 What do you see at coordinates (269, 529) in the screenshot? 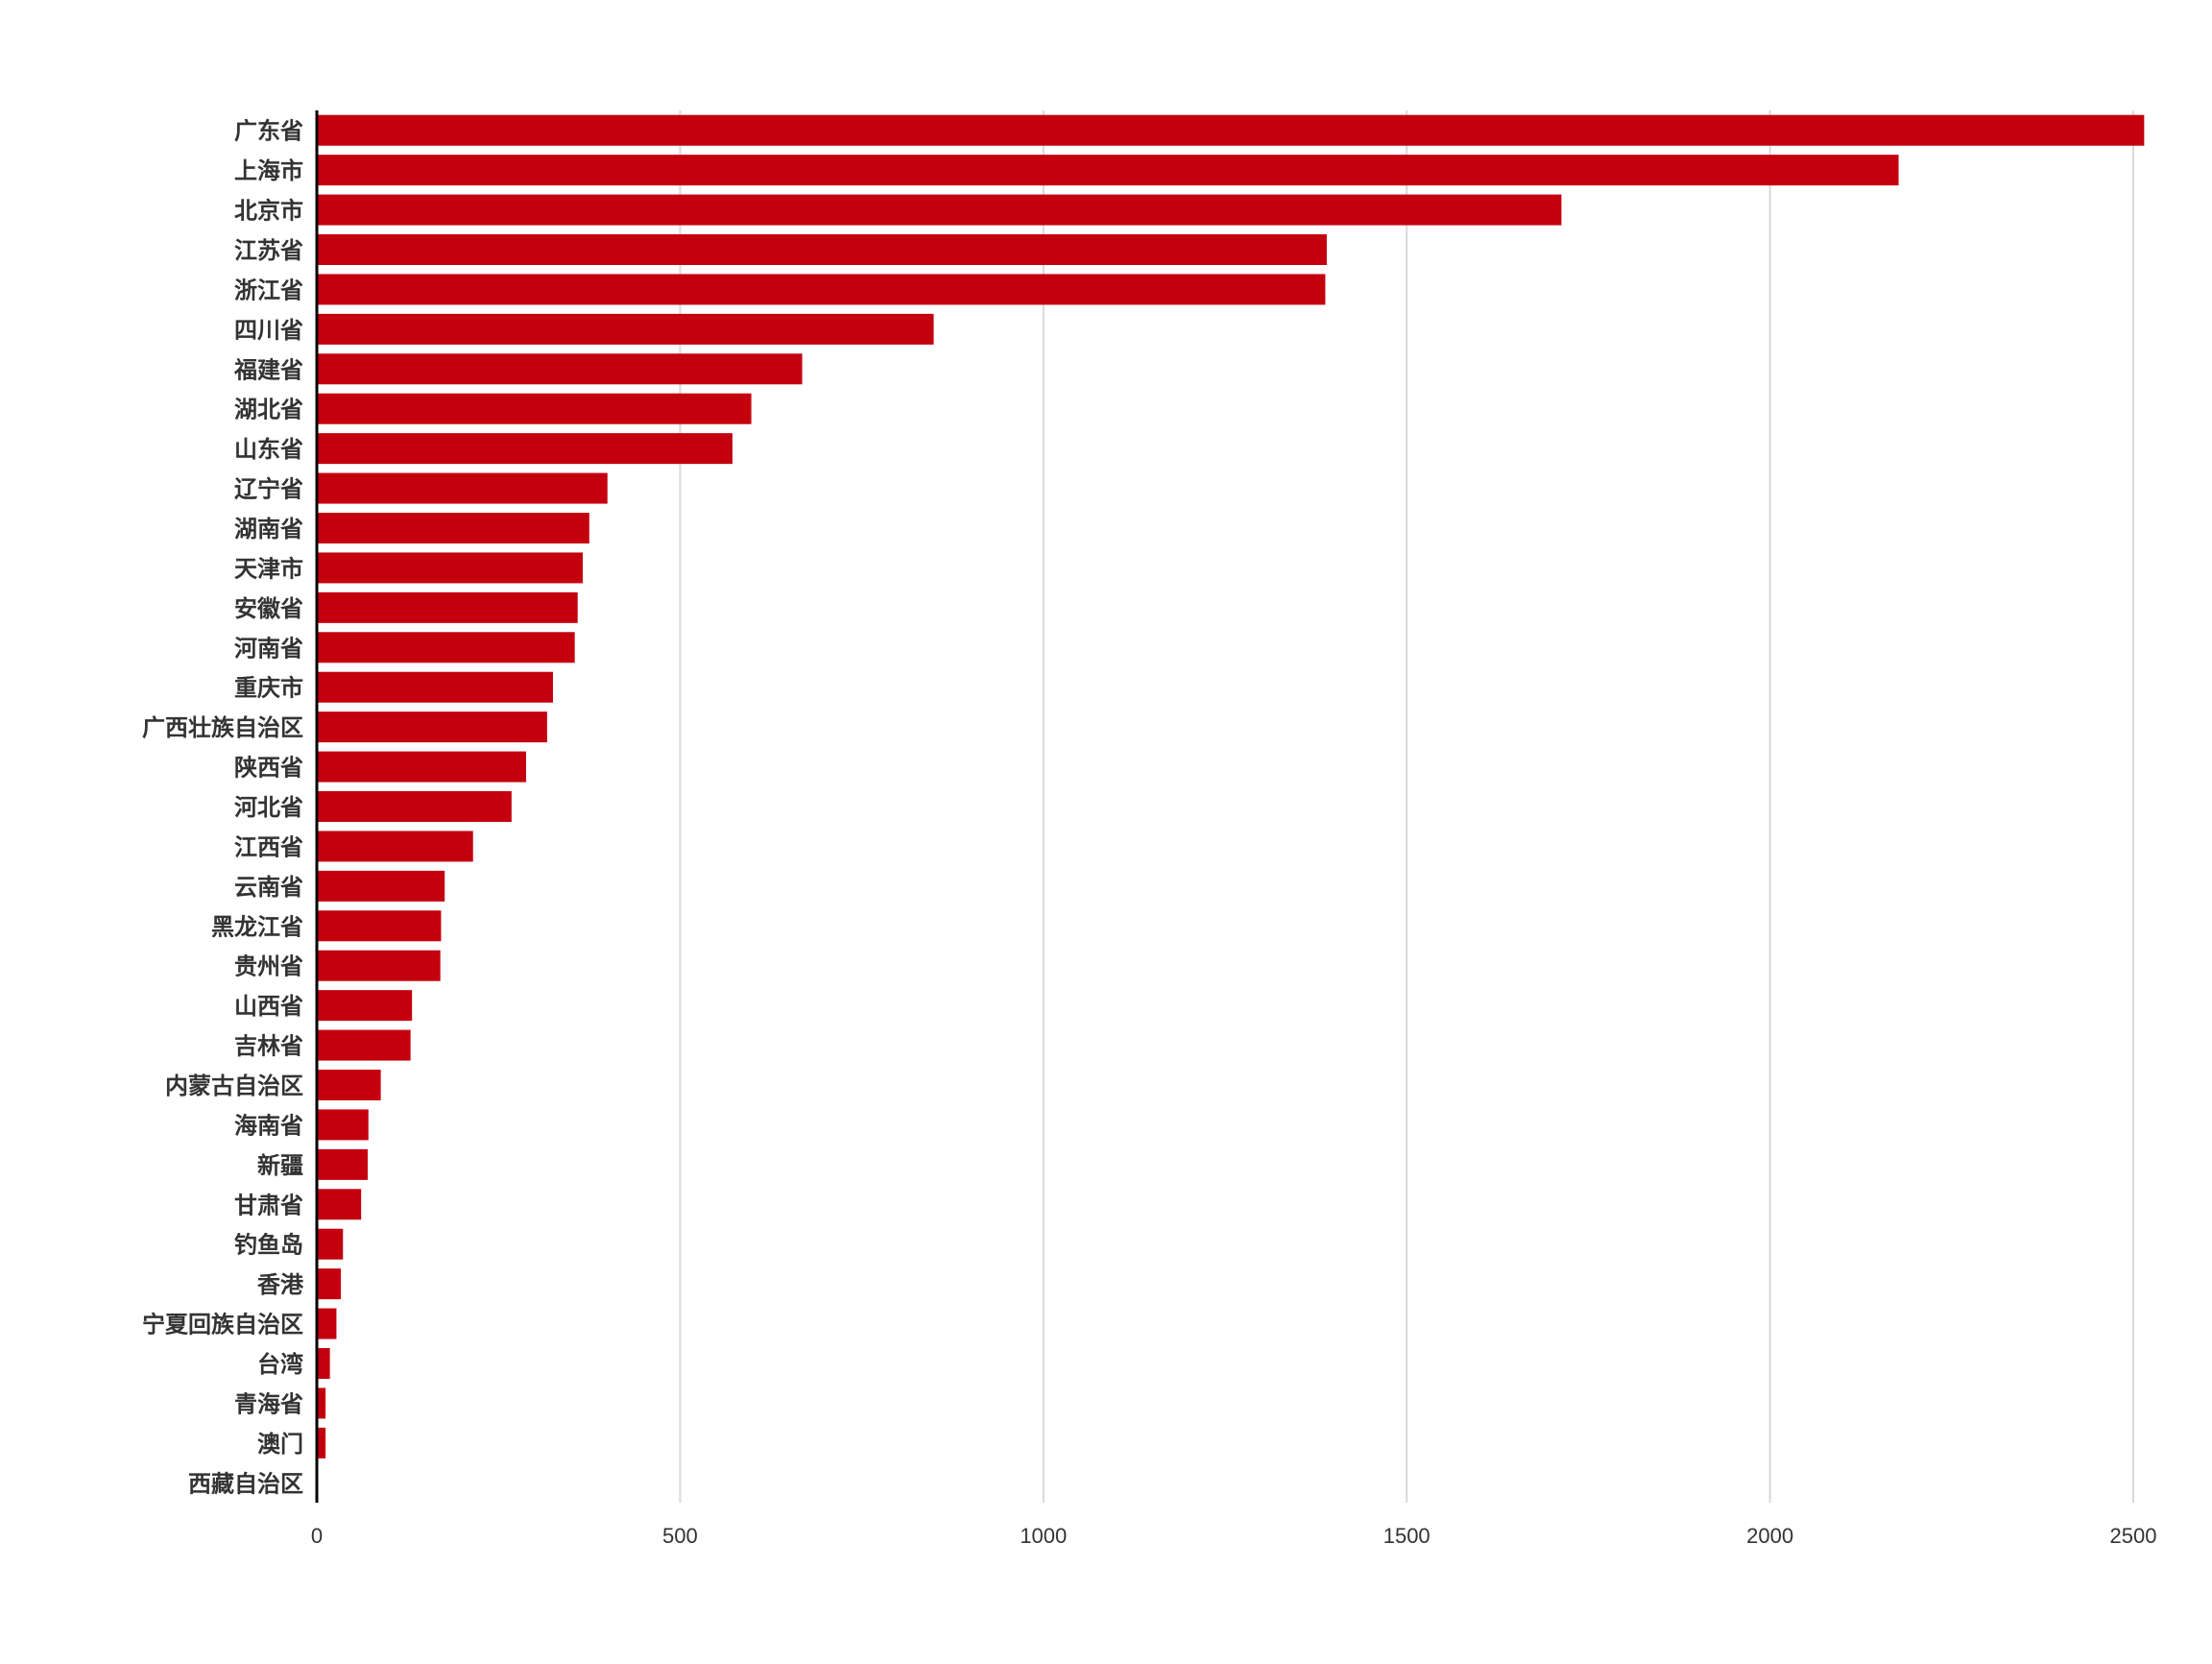
I see `category-label: 湖南省` at bounding box center [269, 529].